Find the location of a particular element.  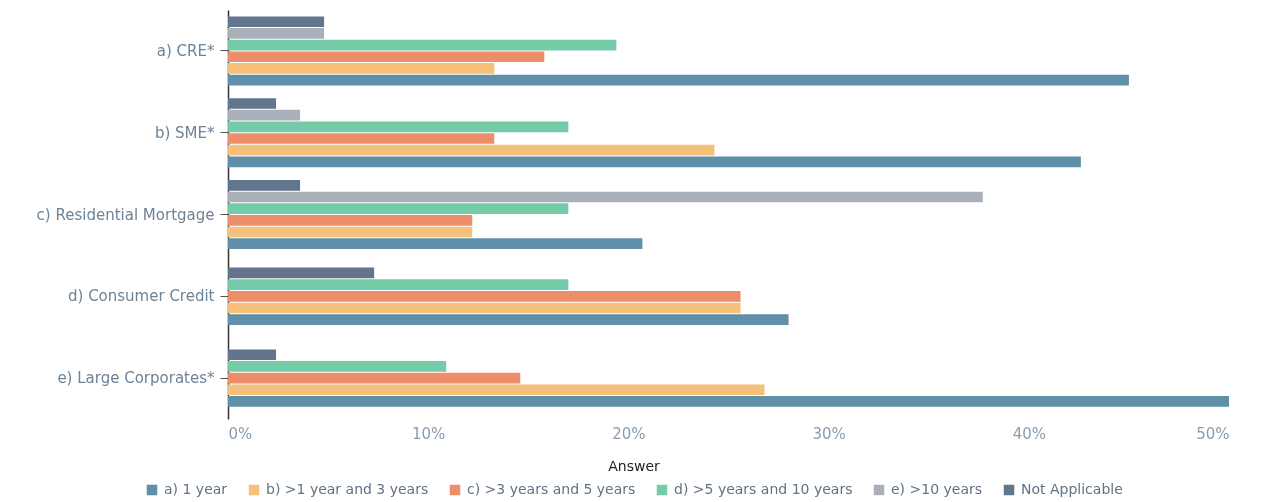

y-tick-label: b) SME* is located at coordinates (184, 132).